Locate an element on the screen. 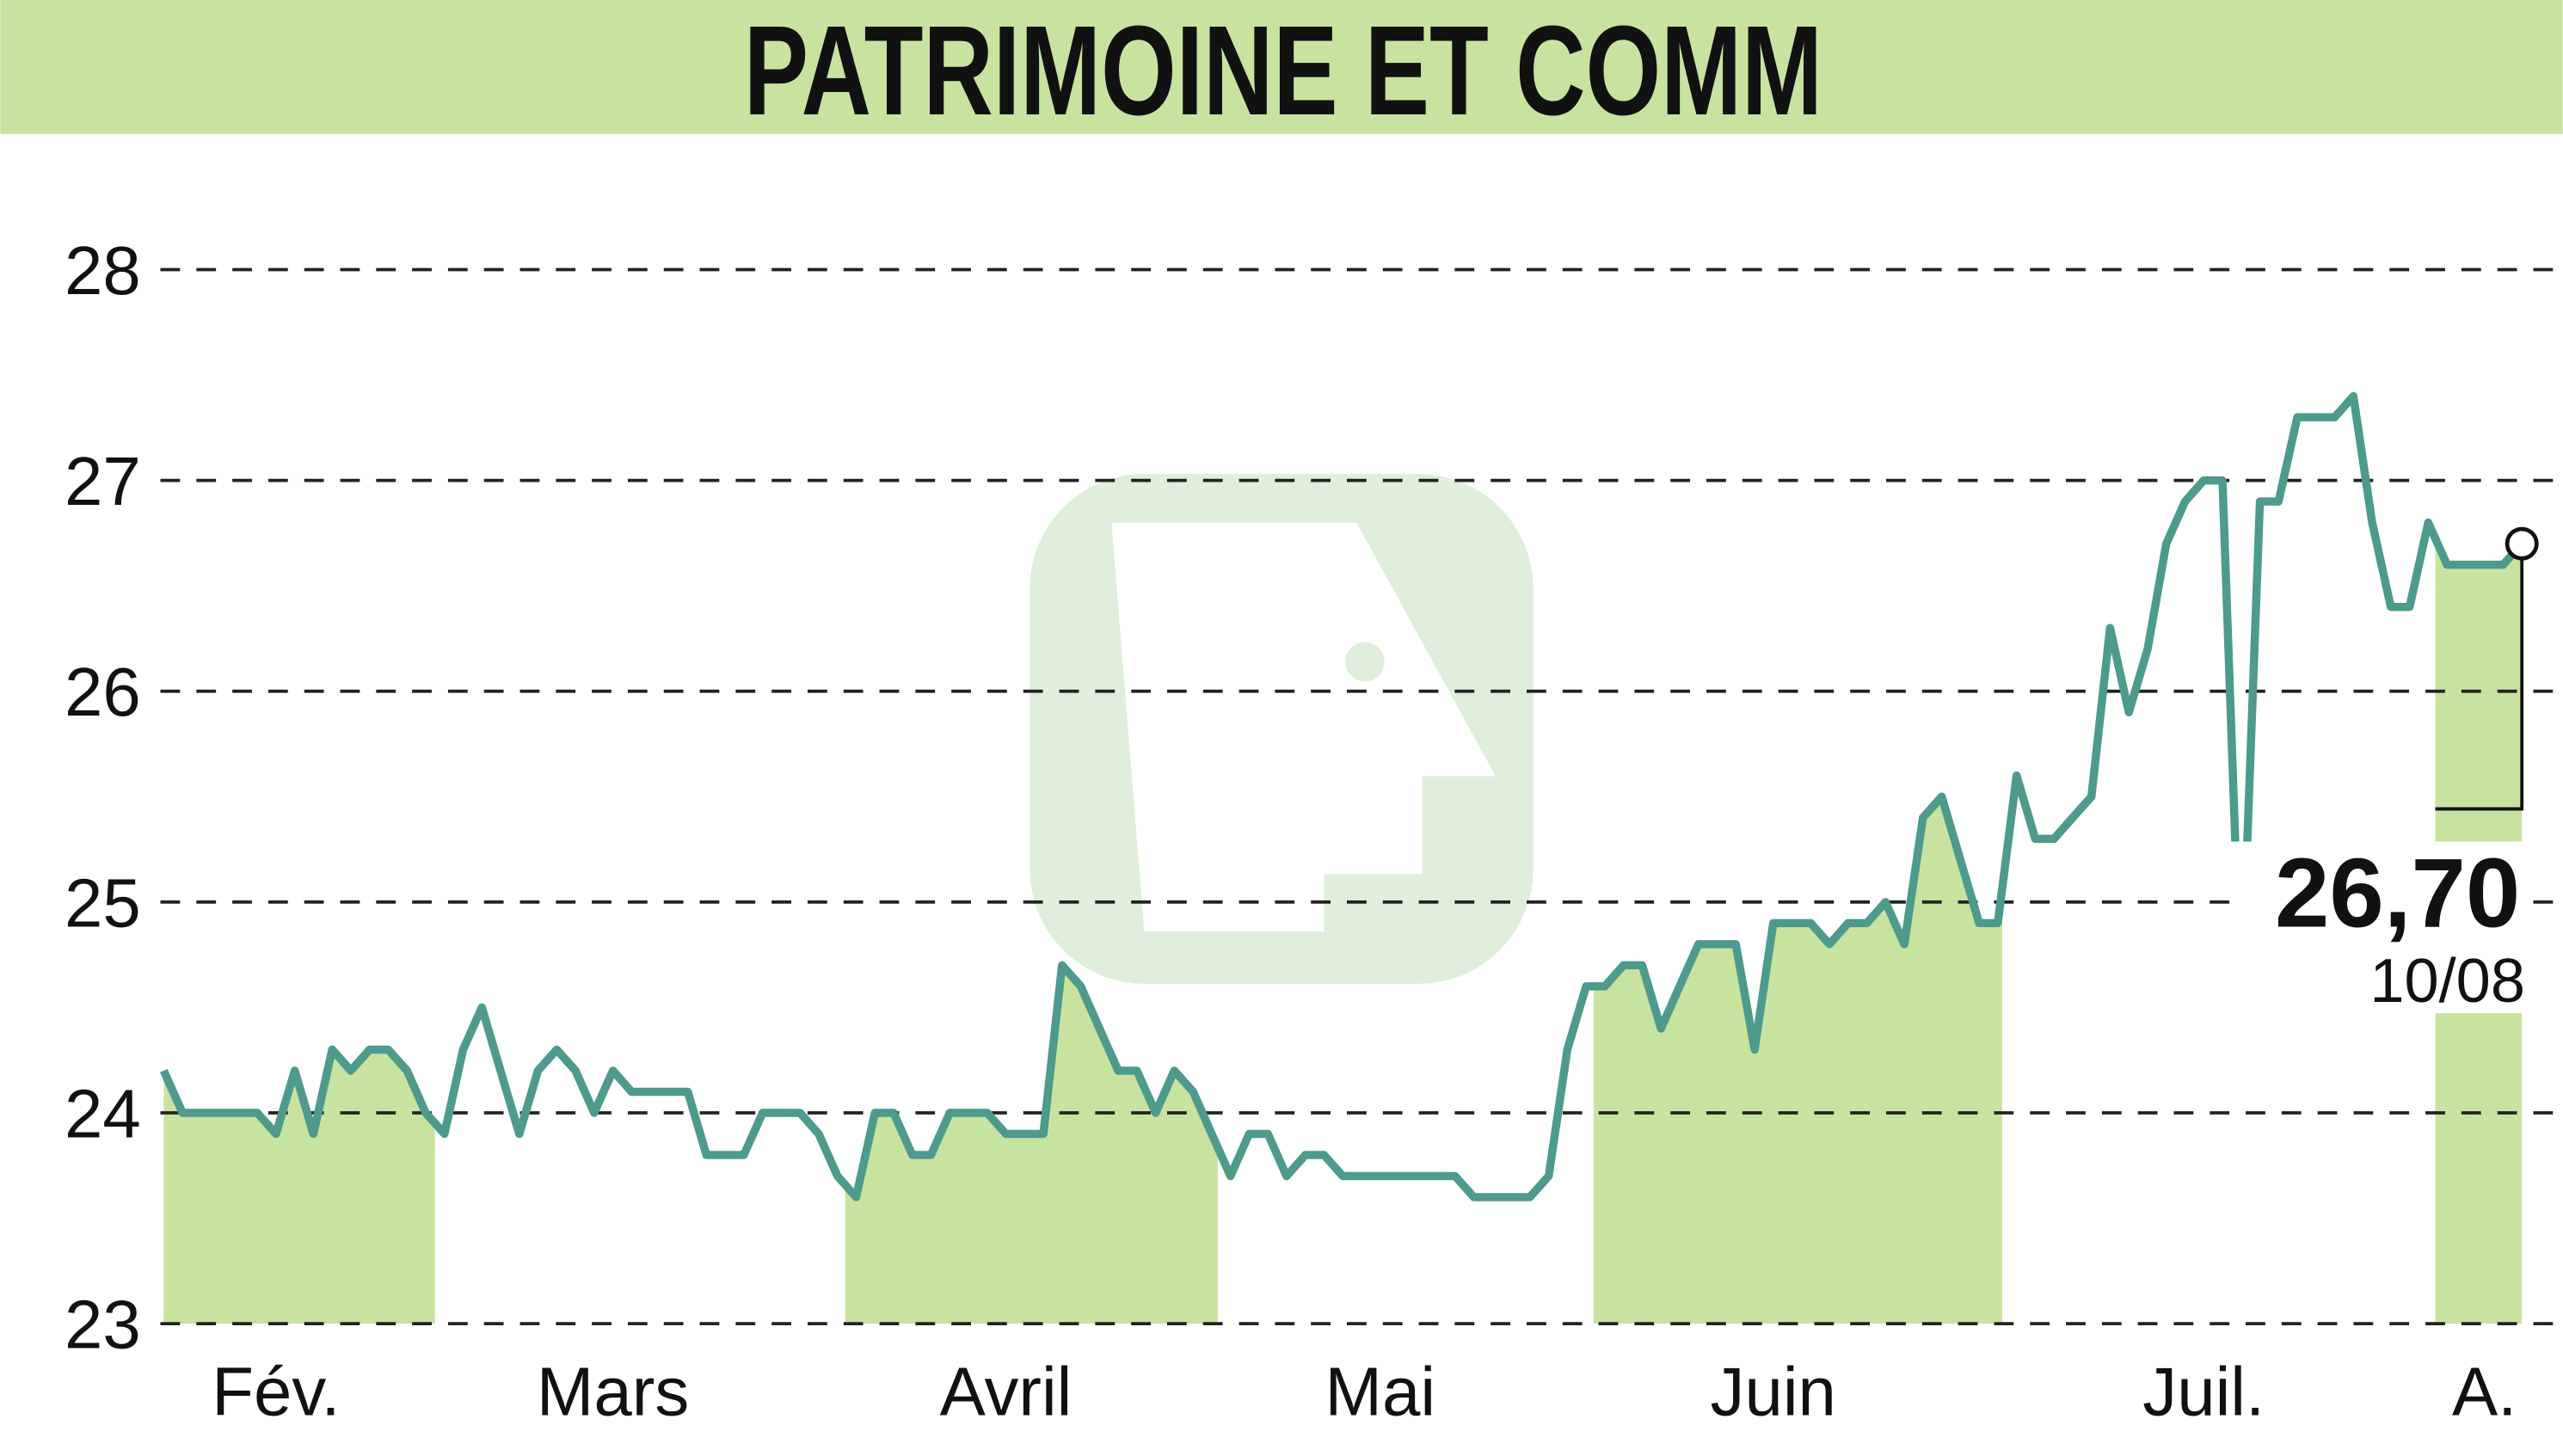 The height and width of the screenshot is (1456, 2563). x-tick-label: Avril is located at coordinates (1006, 1391).